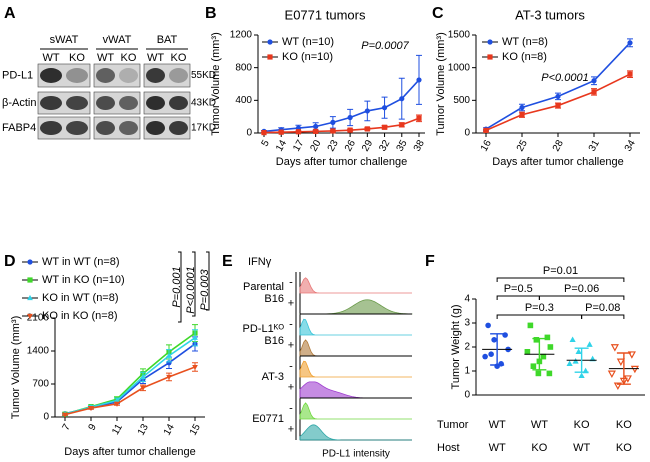  Describe the element at coordinates (539, 308) in the screenshot. I see `p-value: P=0.3` at that location.